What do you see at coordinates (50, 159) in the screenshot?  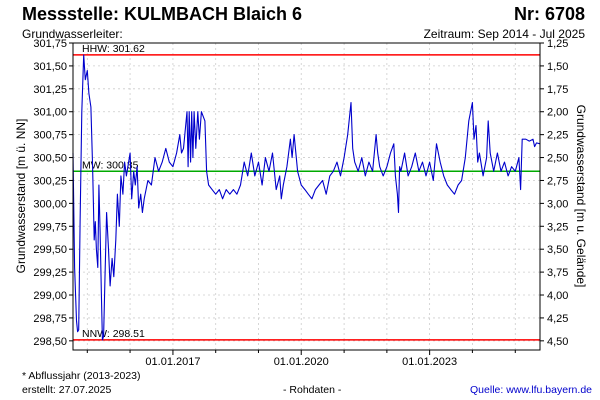 I see `y-tick-label: 300,50` at bounding box center [50, 159].